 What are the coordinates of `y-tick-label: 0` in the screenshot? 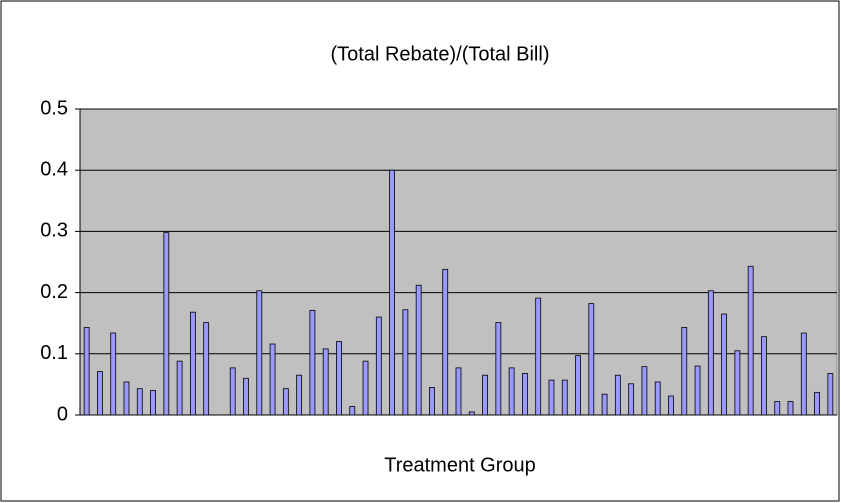 It's located at (62, 414).